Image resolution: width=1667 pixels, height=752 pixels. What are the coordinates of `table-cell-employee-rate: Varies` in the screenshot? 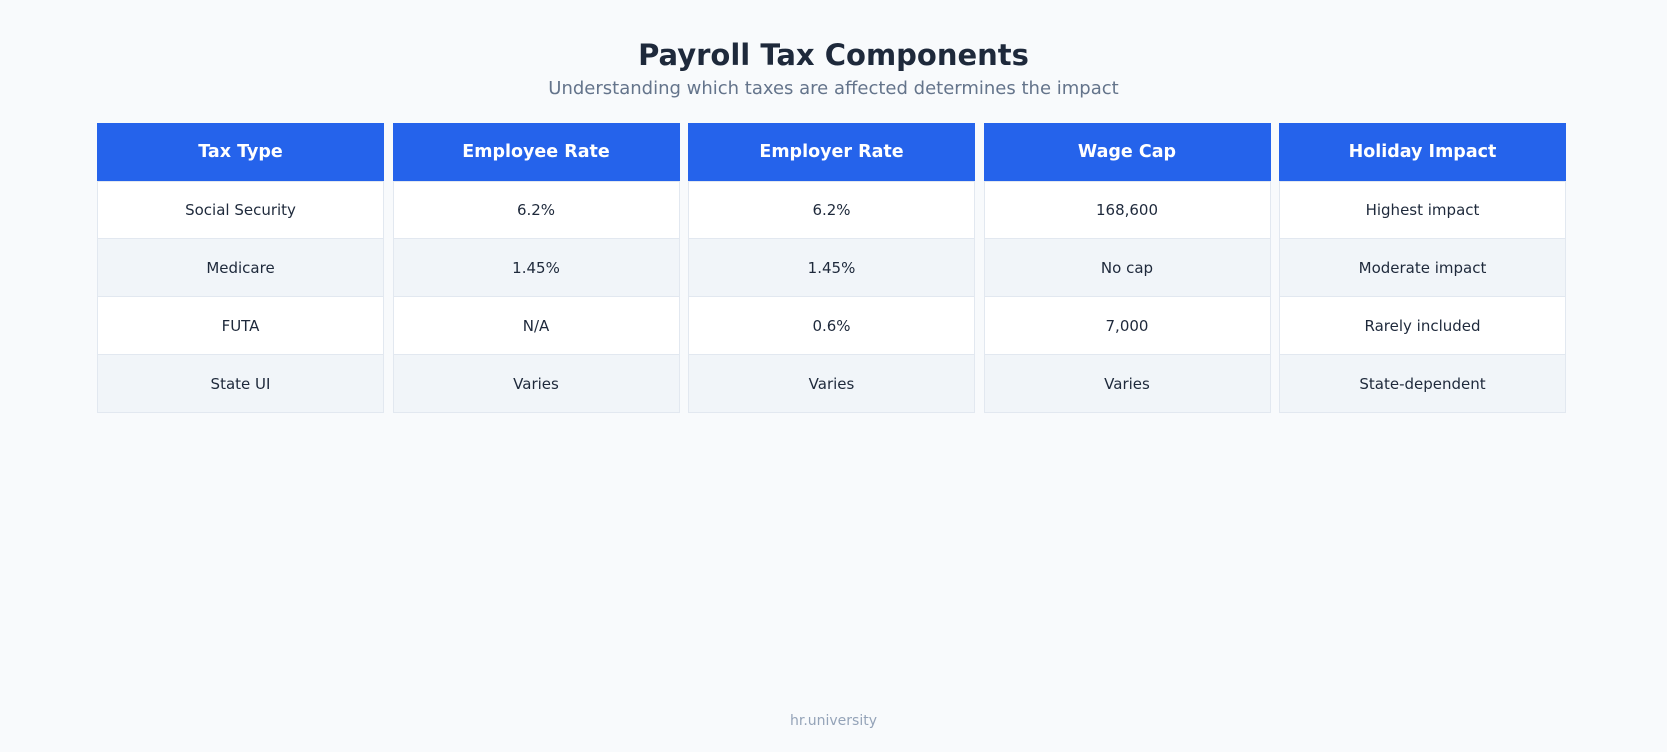 It's located at (536, 383).